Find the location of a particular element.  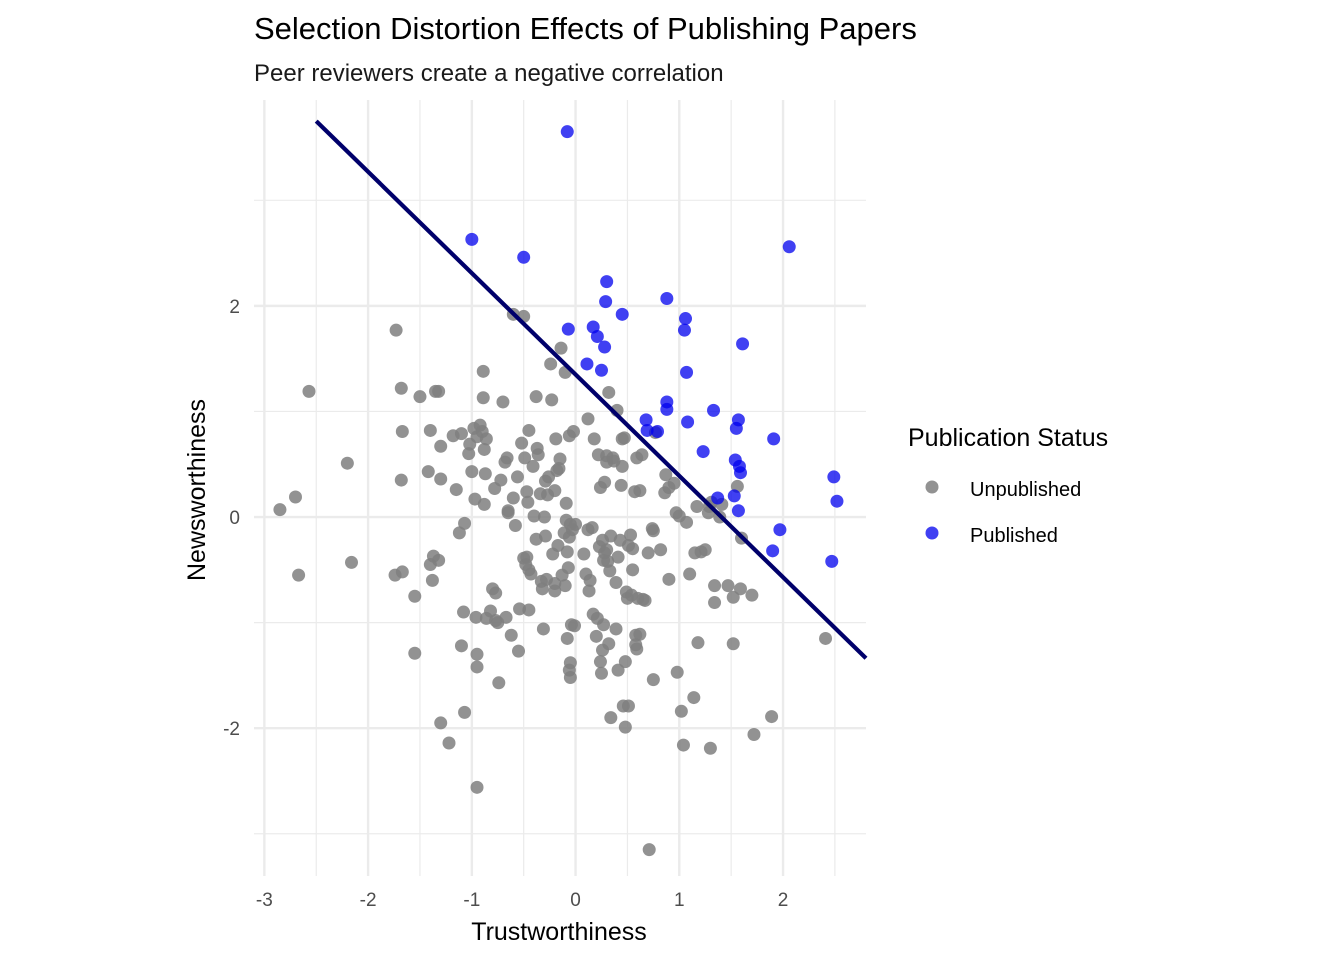

y-axis-ticks: 2 0 -2 is located at coordinates (231, 518).